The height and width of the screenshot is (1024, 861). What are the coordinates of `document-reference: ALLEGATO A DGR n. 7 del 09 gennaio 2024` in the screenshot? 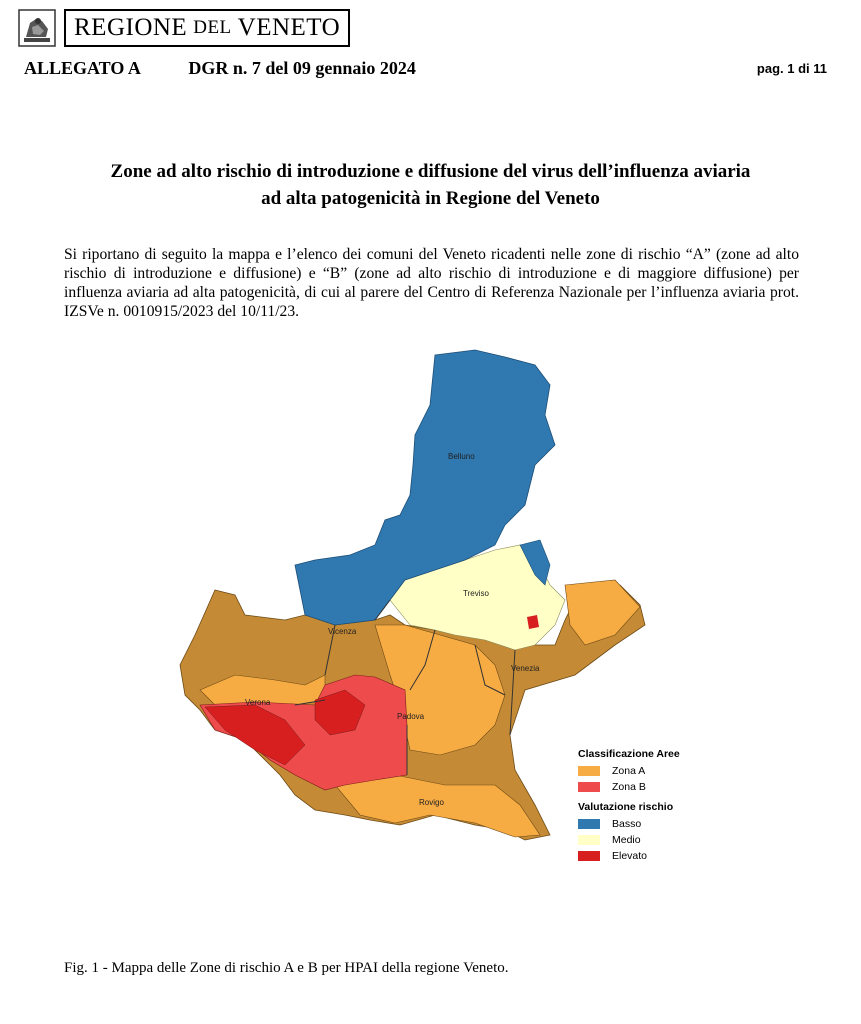 It's located at (220, 68).